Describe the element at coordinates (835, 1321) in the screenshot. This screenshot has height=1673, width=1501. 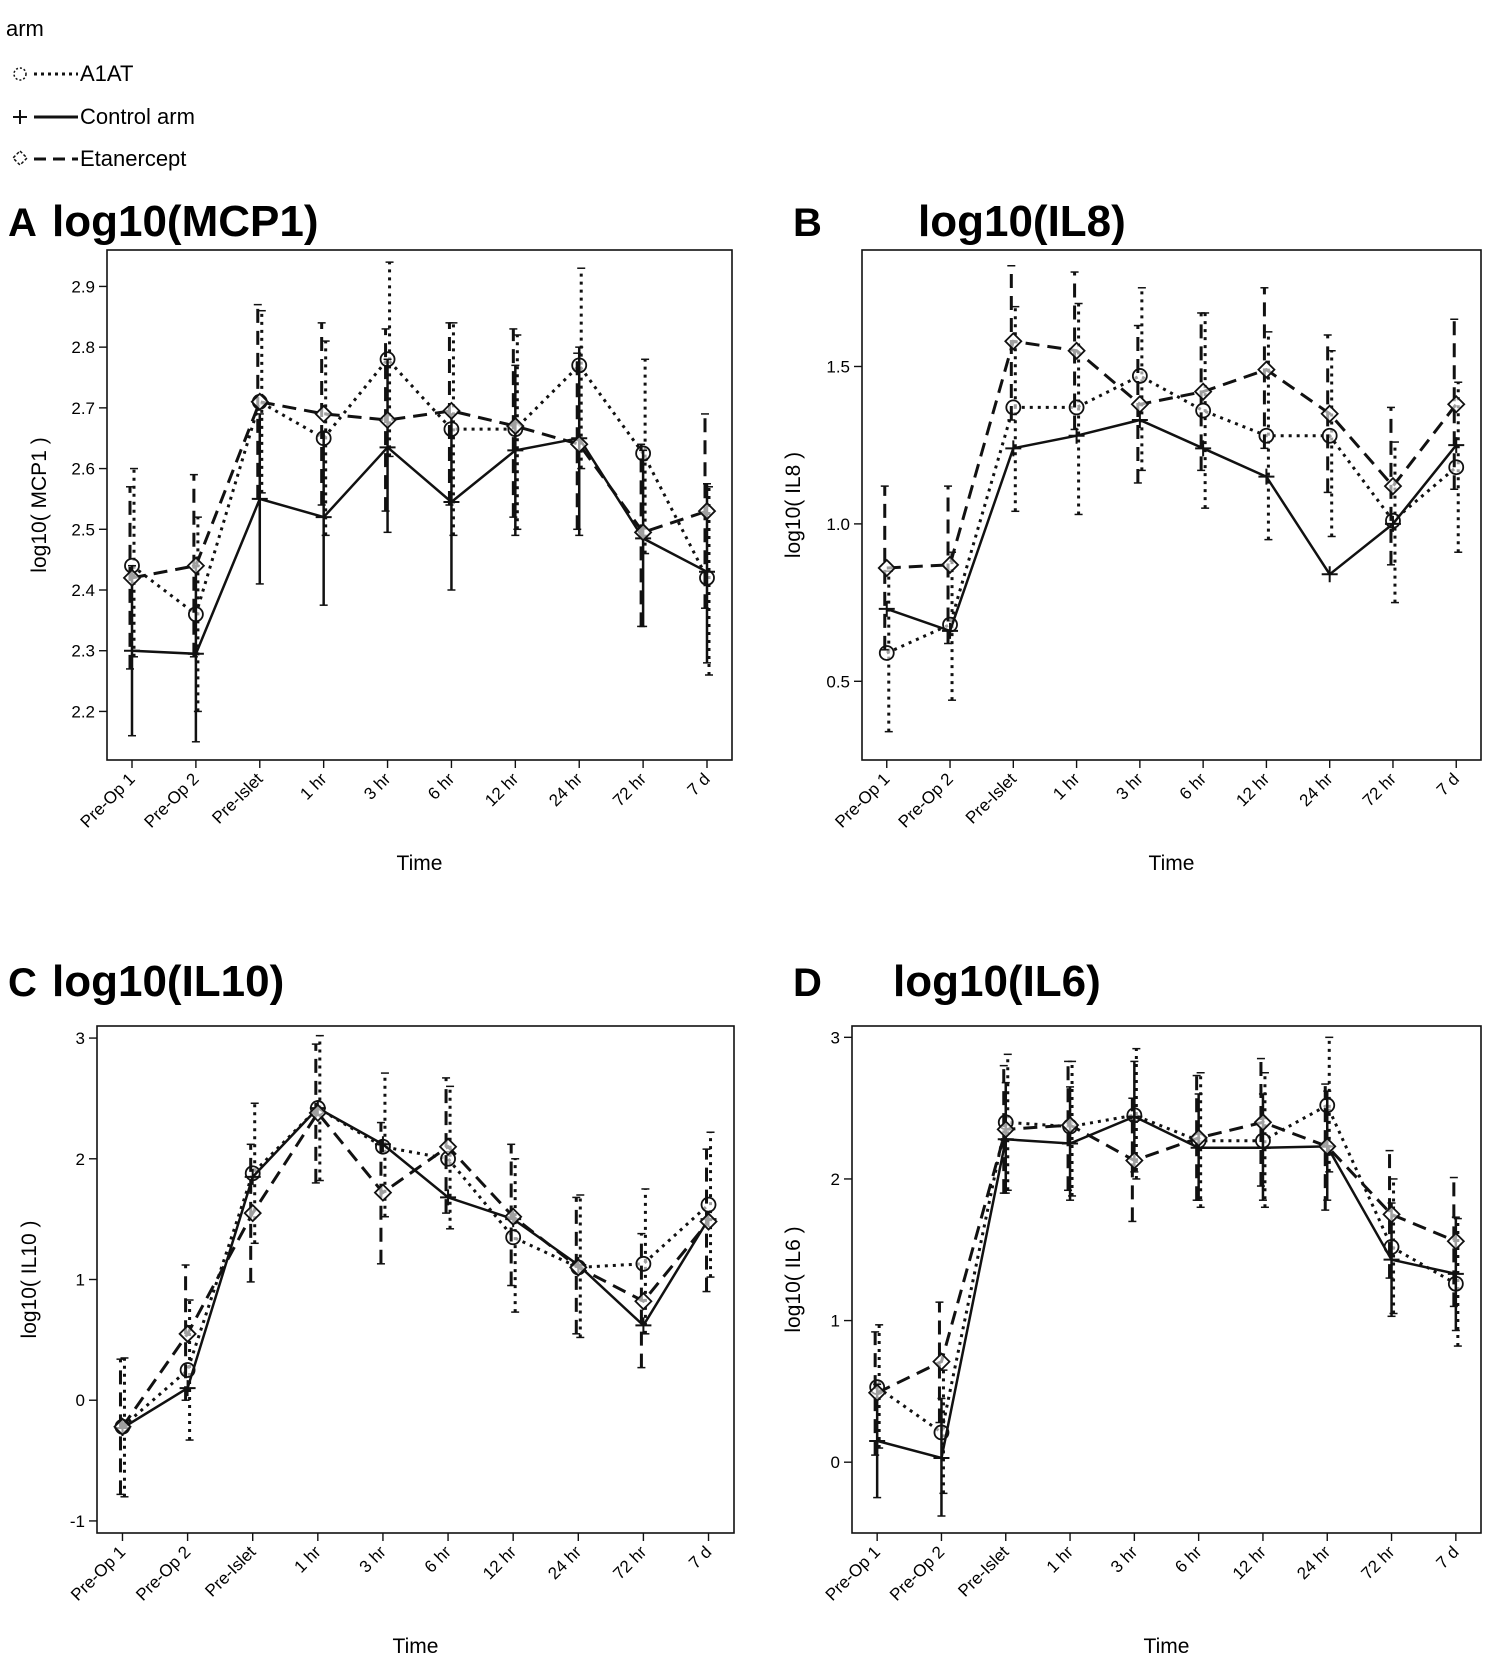
I see `panel-d-ytick-label: 1` at that location.